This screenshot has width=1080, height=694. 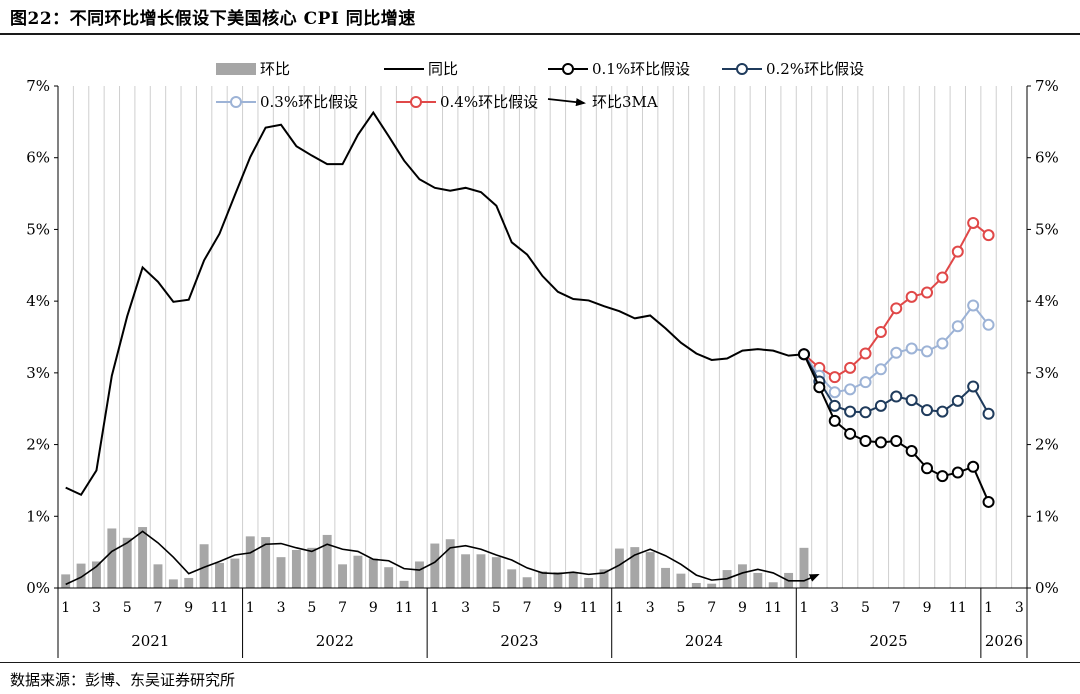 I want to click on year-label: 2021, so click(x=150, y=641).